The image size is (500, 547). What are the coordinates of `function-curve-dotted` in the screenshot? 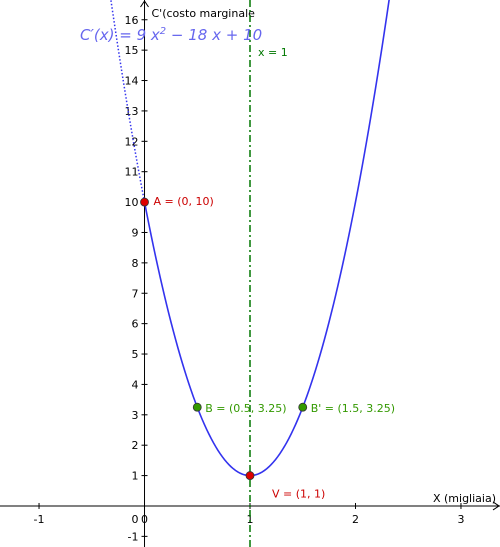 It's located at (128, 101).